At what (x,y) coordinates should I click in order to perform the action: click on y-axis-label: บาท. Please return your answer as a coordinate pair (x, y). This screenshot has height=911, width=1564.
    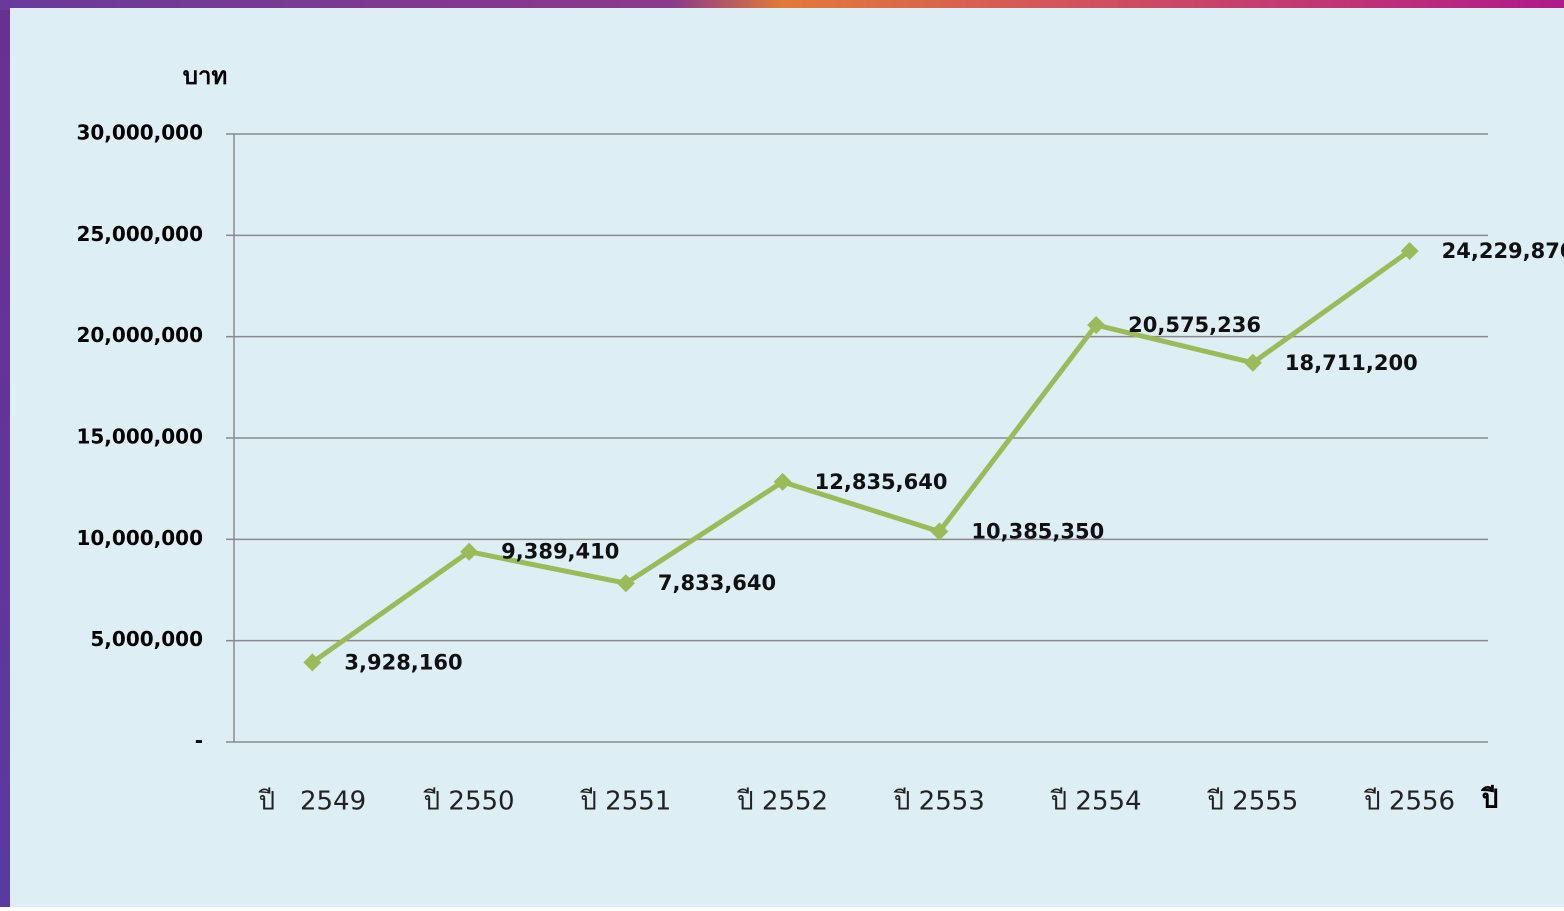
    Looking at the image, I should click on (205, 76).